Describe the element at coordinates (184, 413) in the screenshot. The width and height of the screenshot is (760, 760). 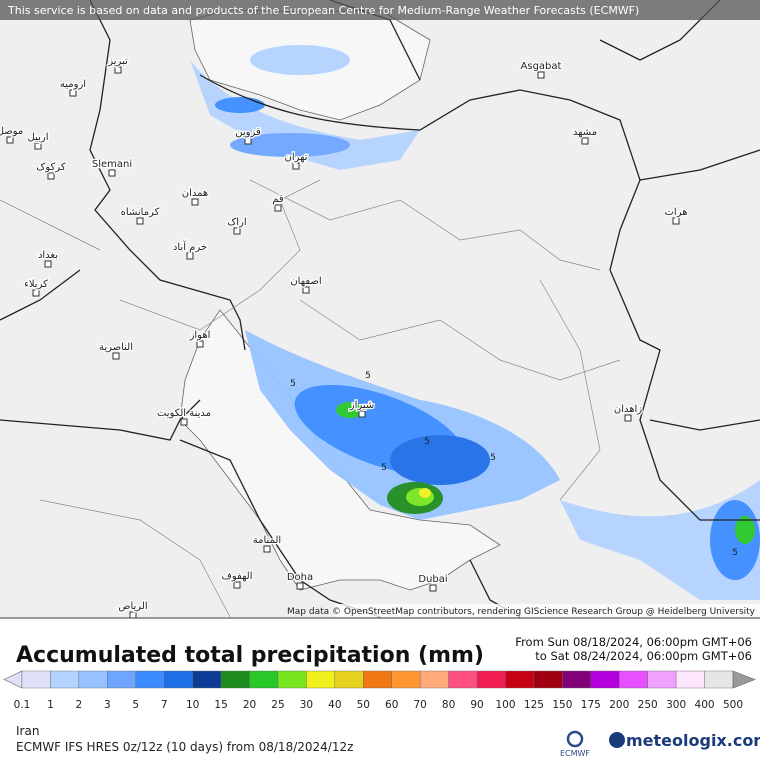
I see `city-label: مدينة الكويت` at that location.